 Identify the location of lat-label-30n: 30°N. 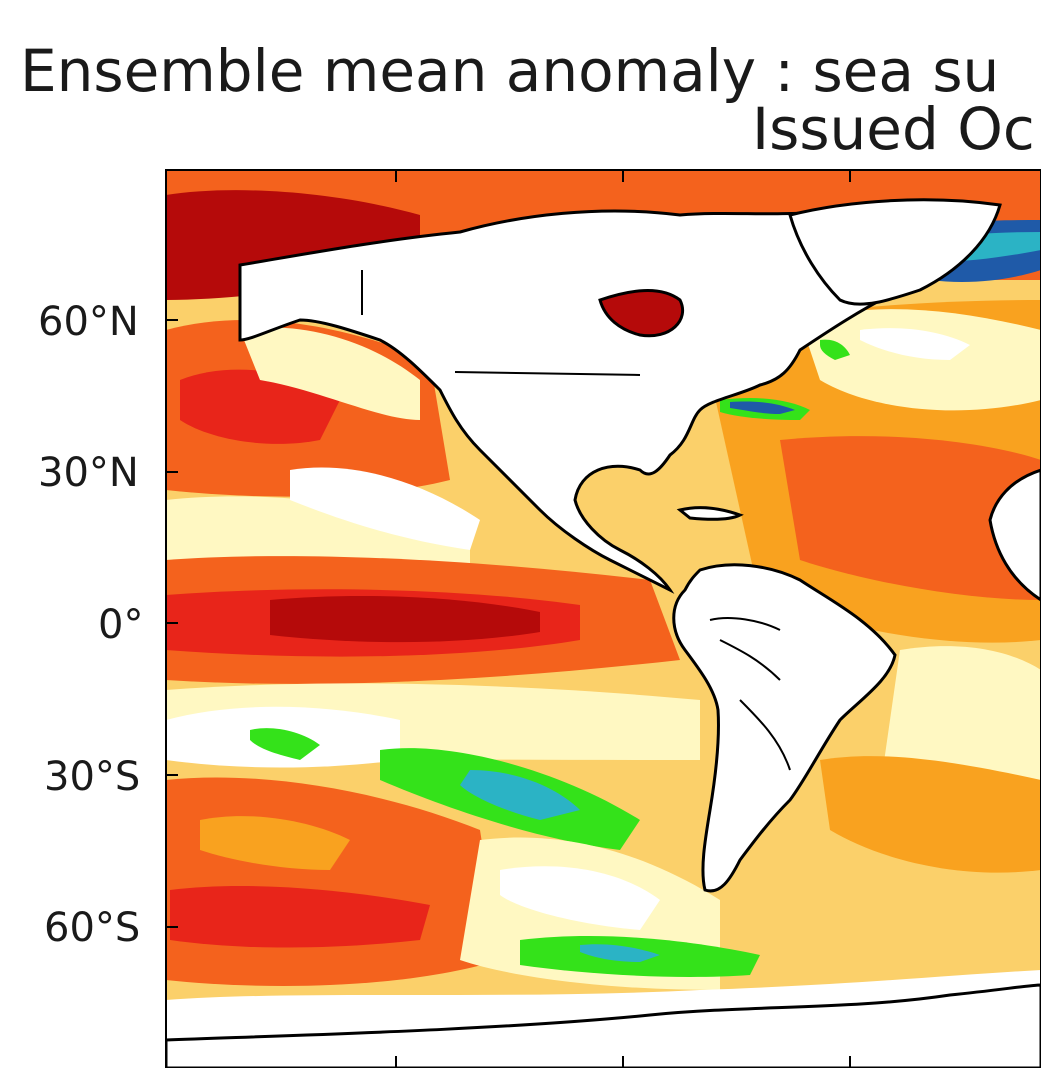
(88, 473).